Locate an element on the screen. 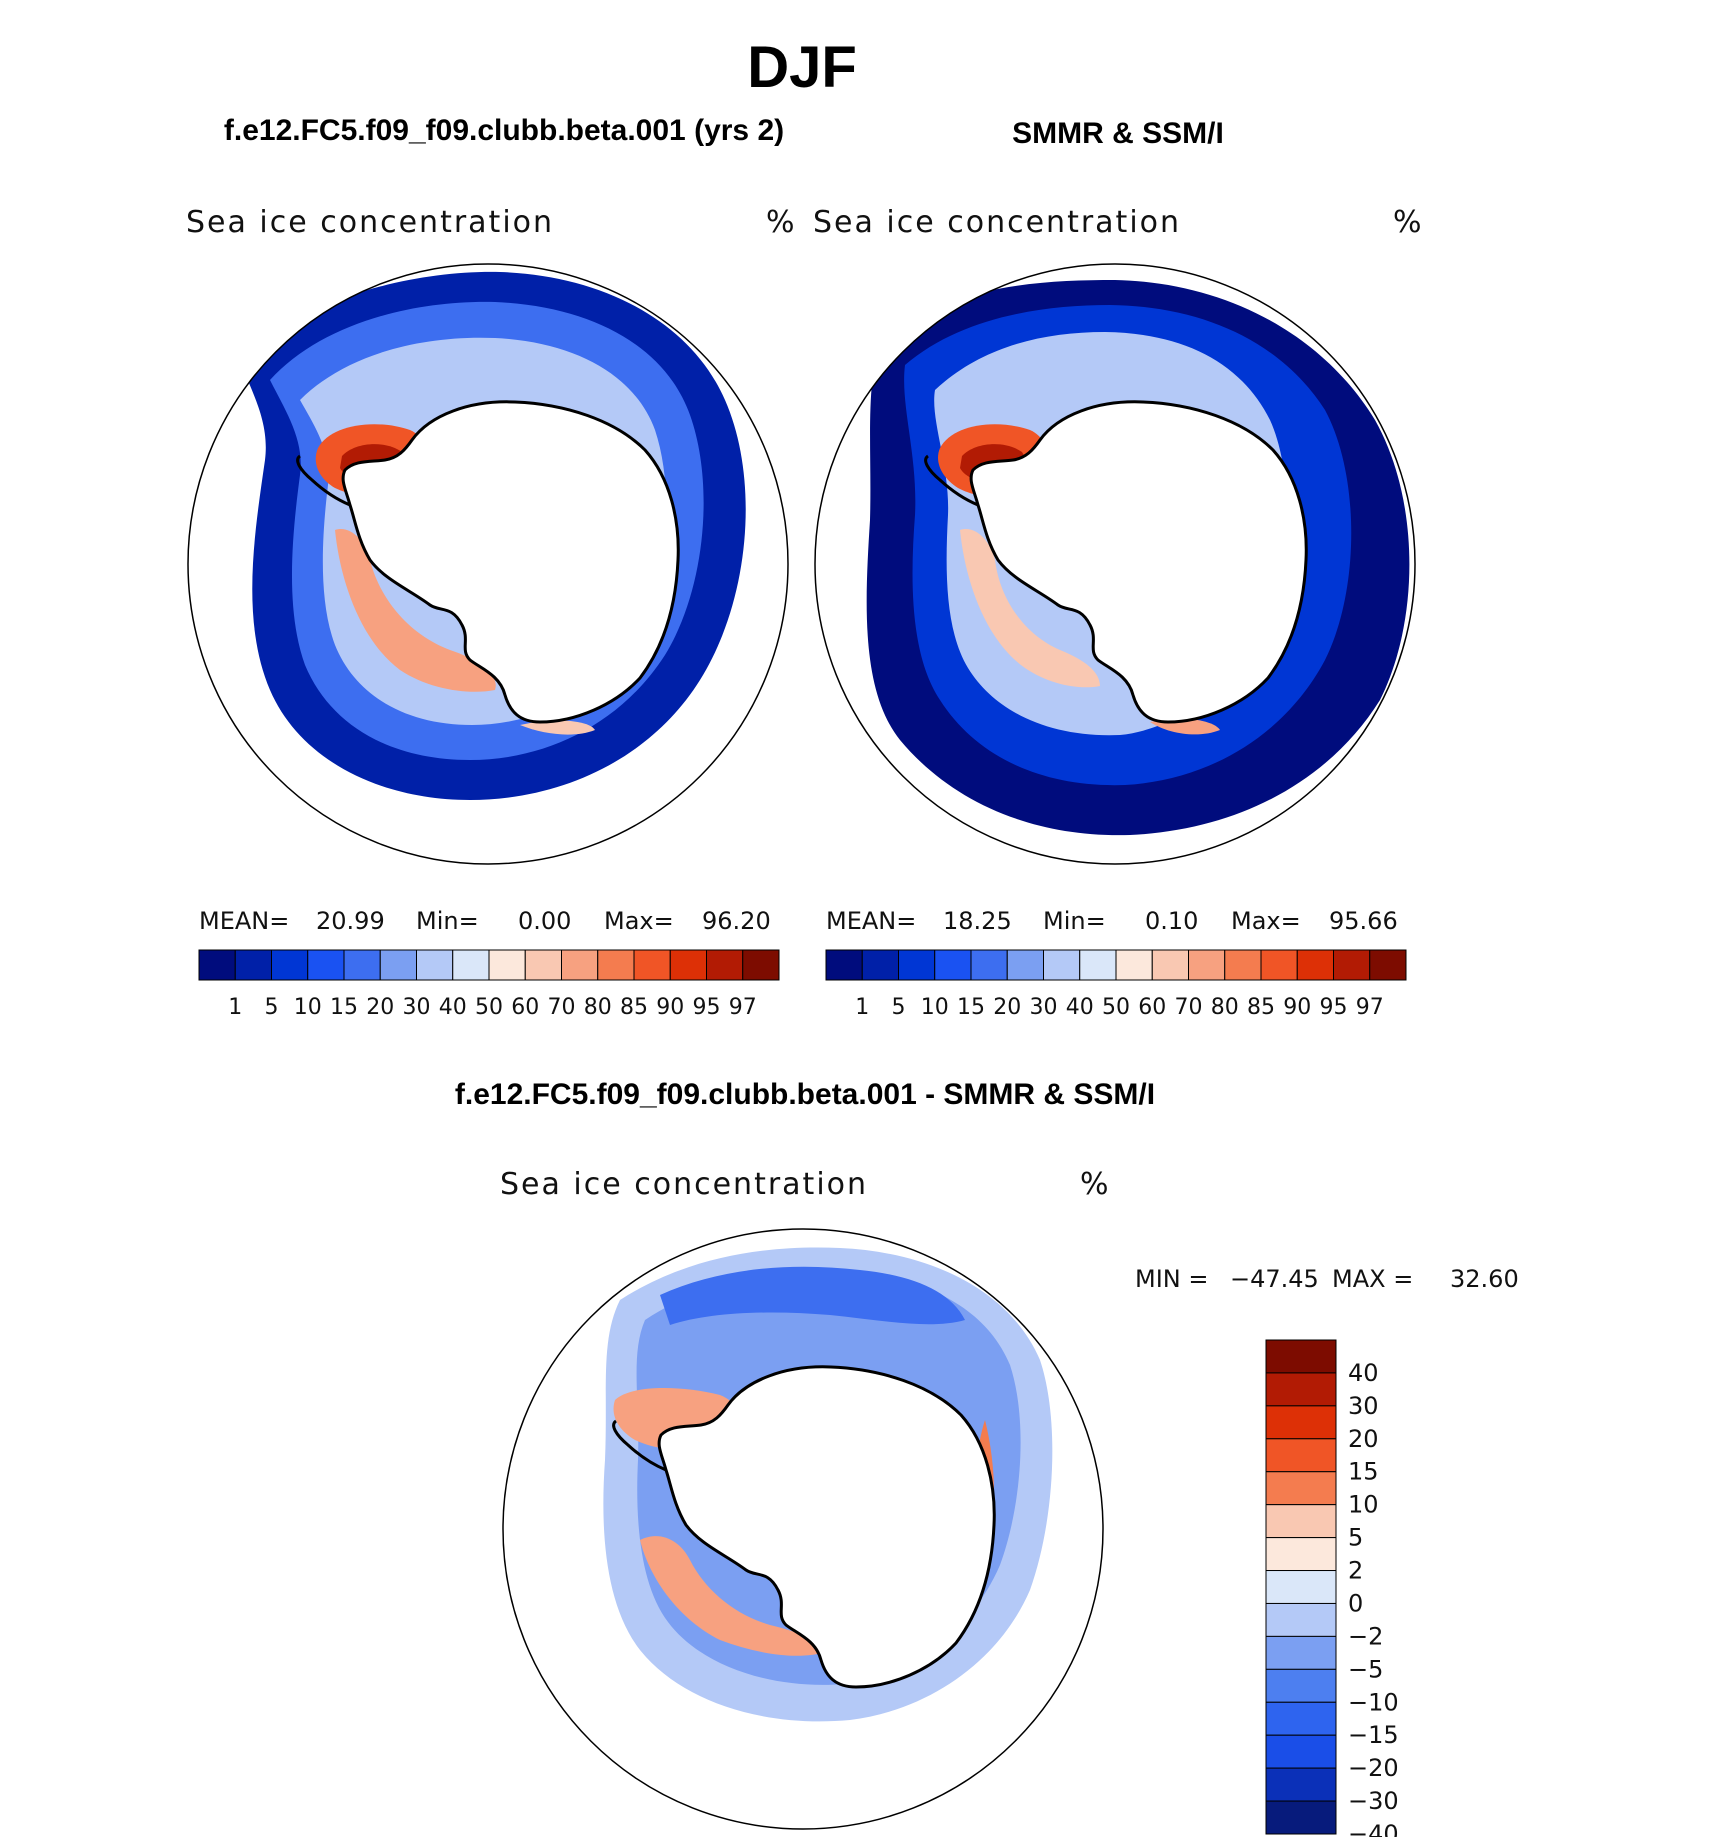 This screenshot has height=1837, width=1710. panel1-ice-east is located at coordinates (557, 727).